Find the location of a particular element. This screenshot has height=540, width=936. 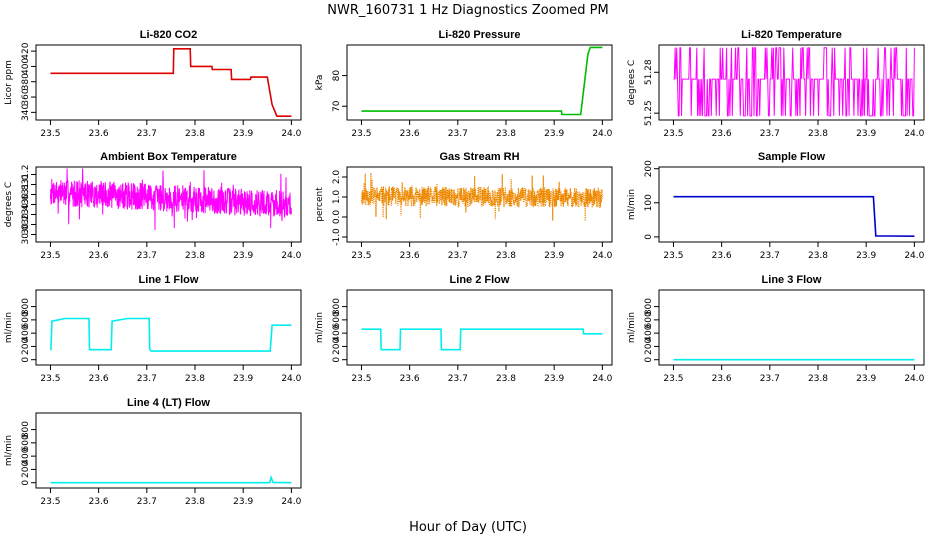

y-tick-label: 380 is located at coordinates (26, 81).